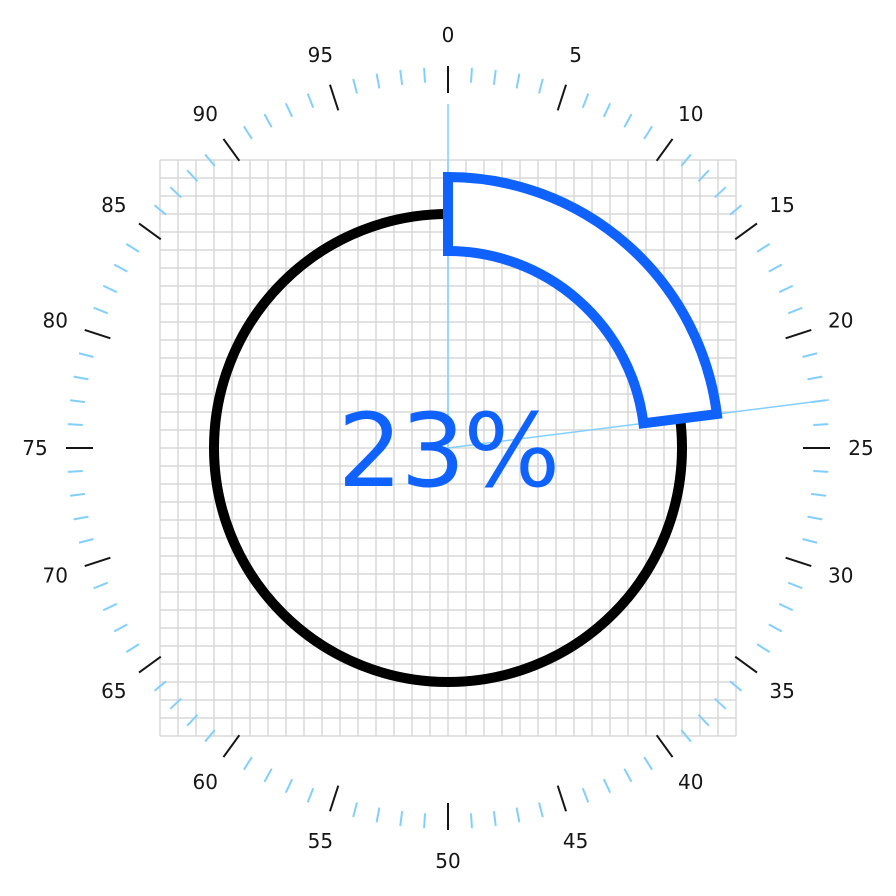 This screenshot has height=896, width=896. What do you see at coordinates (840, 576) in the screenshot?
I see `tick-label: 30` at bounding box center [840, 576].